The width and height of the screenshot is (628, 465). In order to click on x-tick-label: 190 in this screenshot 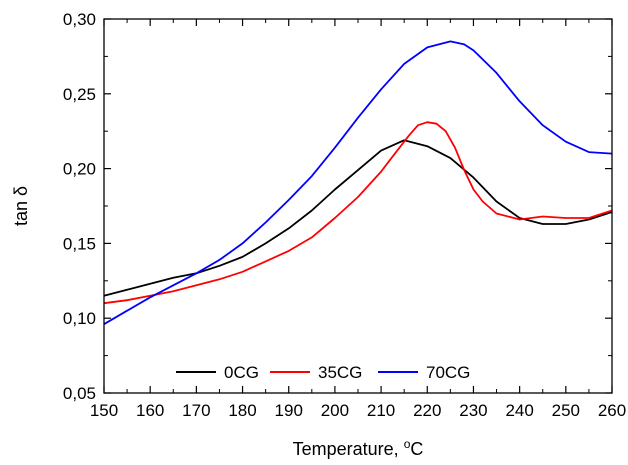, I will do `click(289, 410)`.